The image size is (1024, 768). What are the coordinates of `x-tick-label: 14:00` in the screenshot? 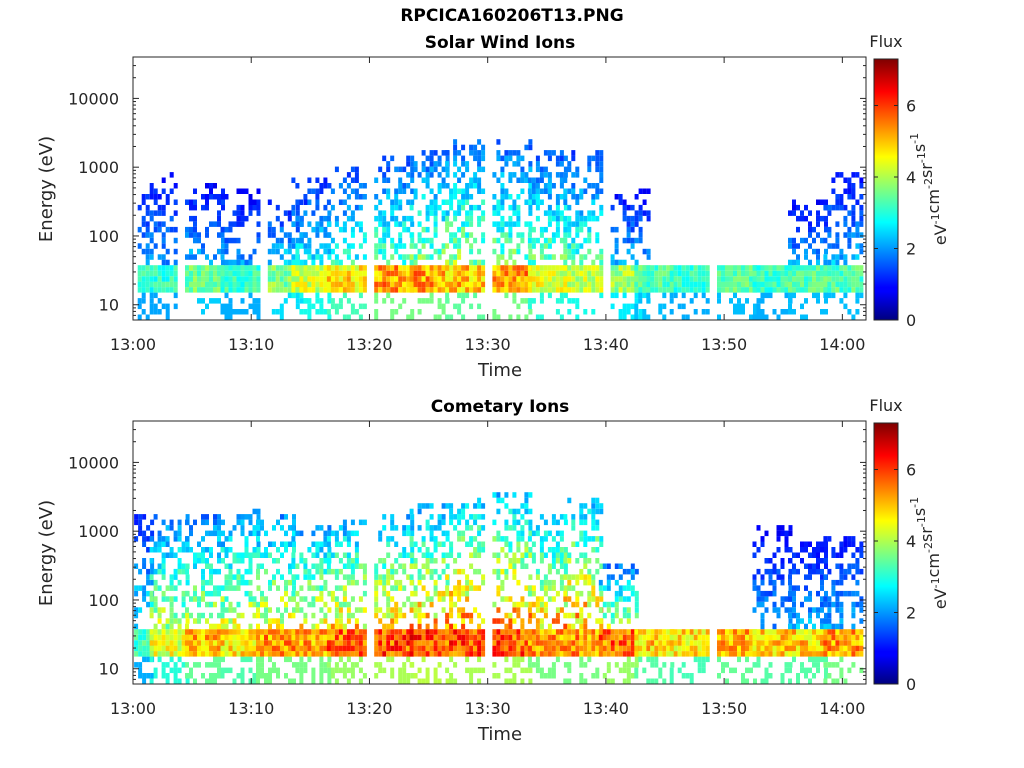 It's located at (842, 344).